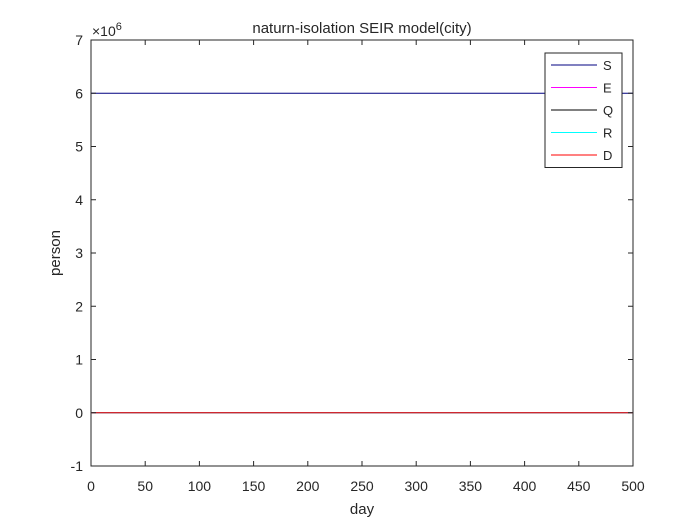 This screenshot has height=525, width=700. Describe the element at coordinates (361, 28) in the screenshot. I see `chart-title: naturn-isolation SEIR model(city)` at that location.